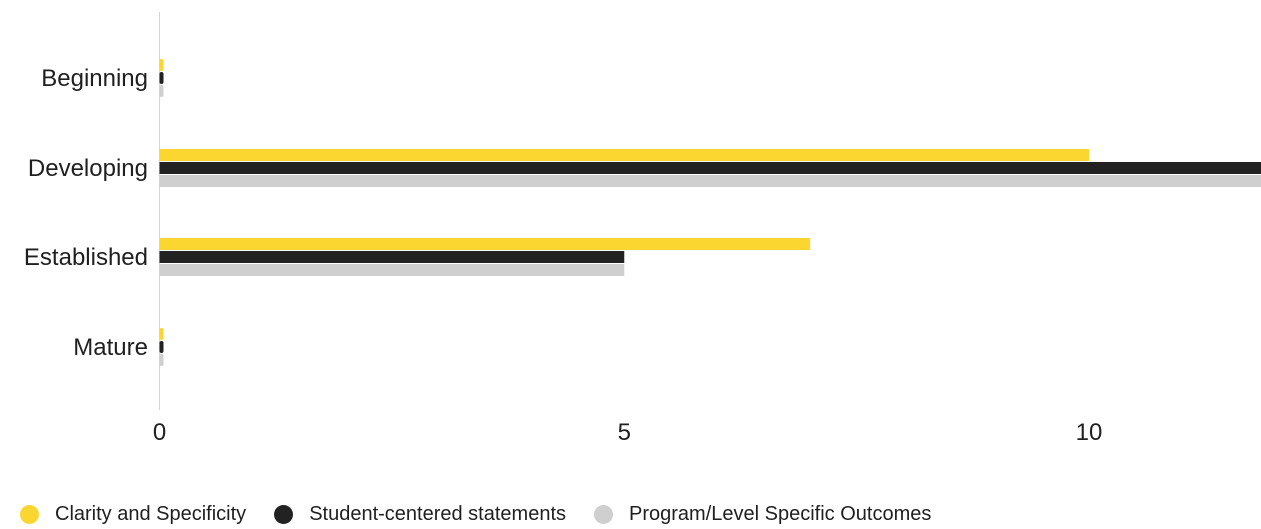 This screenshot has width=1261, height=529. What do you see at coordinates (438, 514) in the screenshot?
I see `legend-label: Student-centered statements` at bounding box center [438, 514].